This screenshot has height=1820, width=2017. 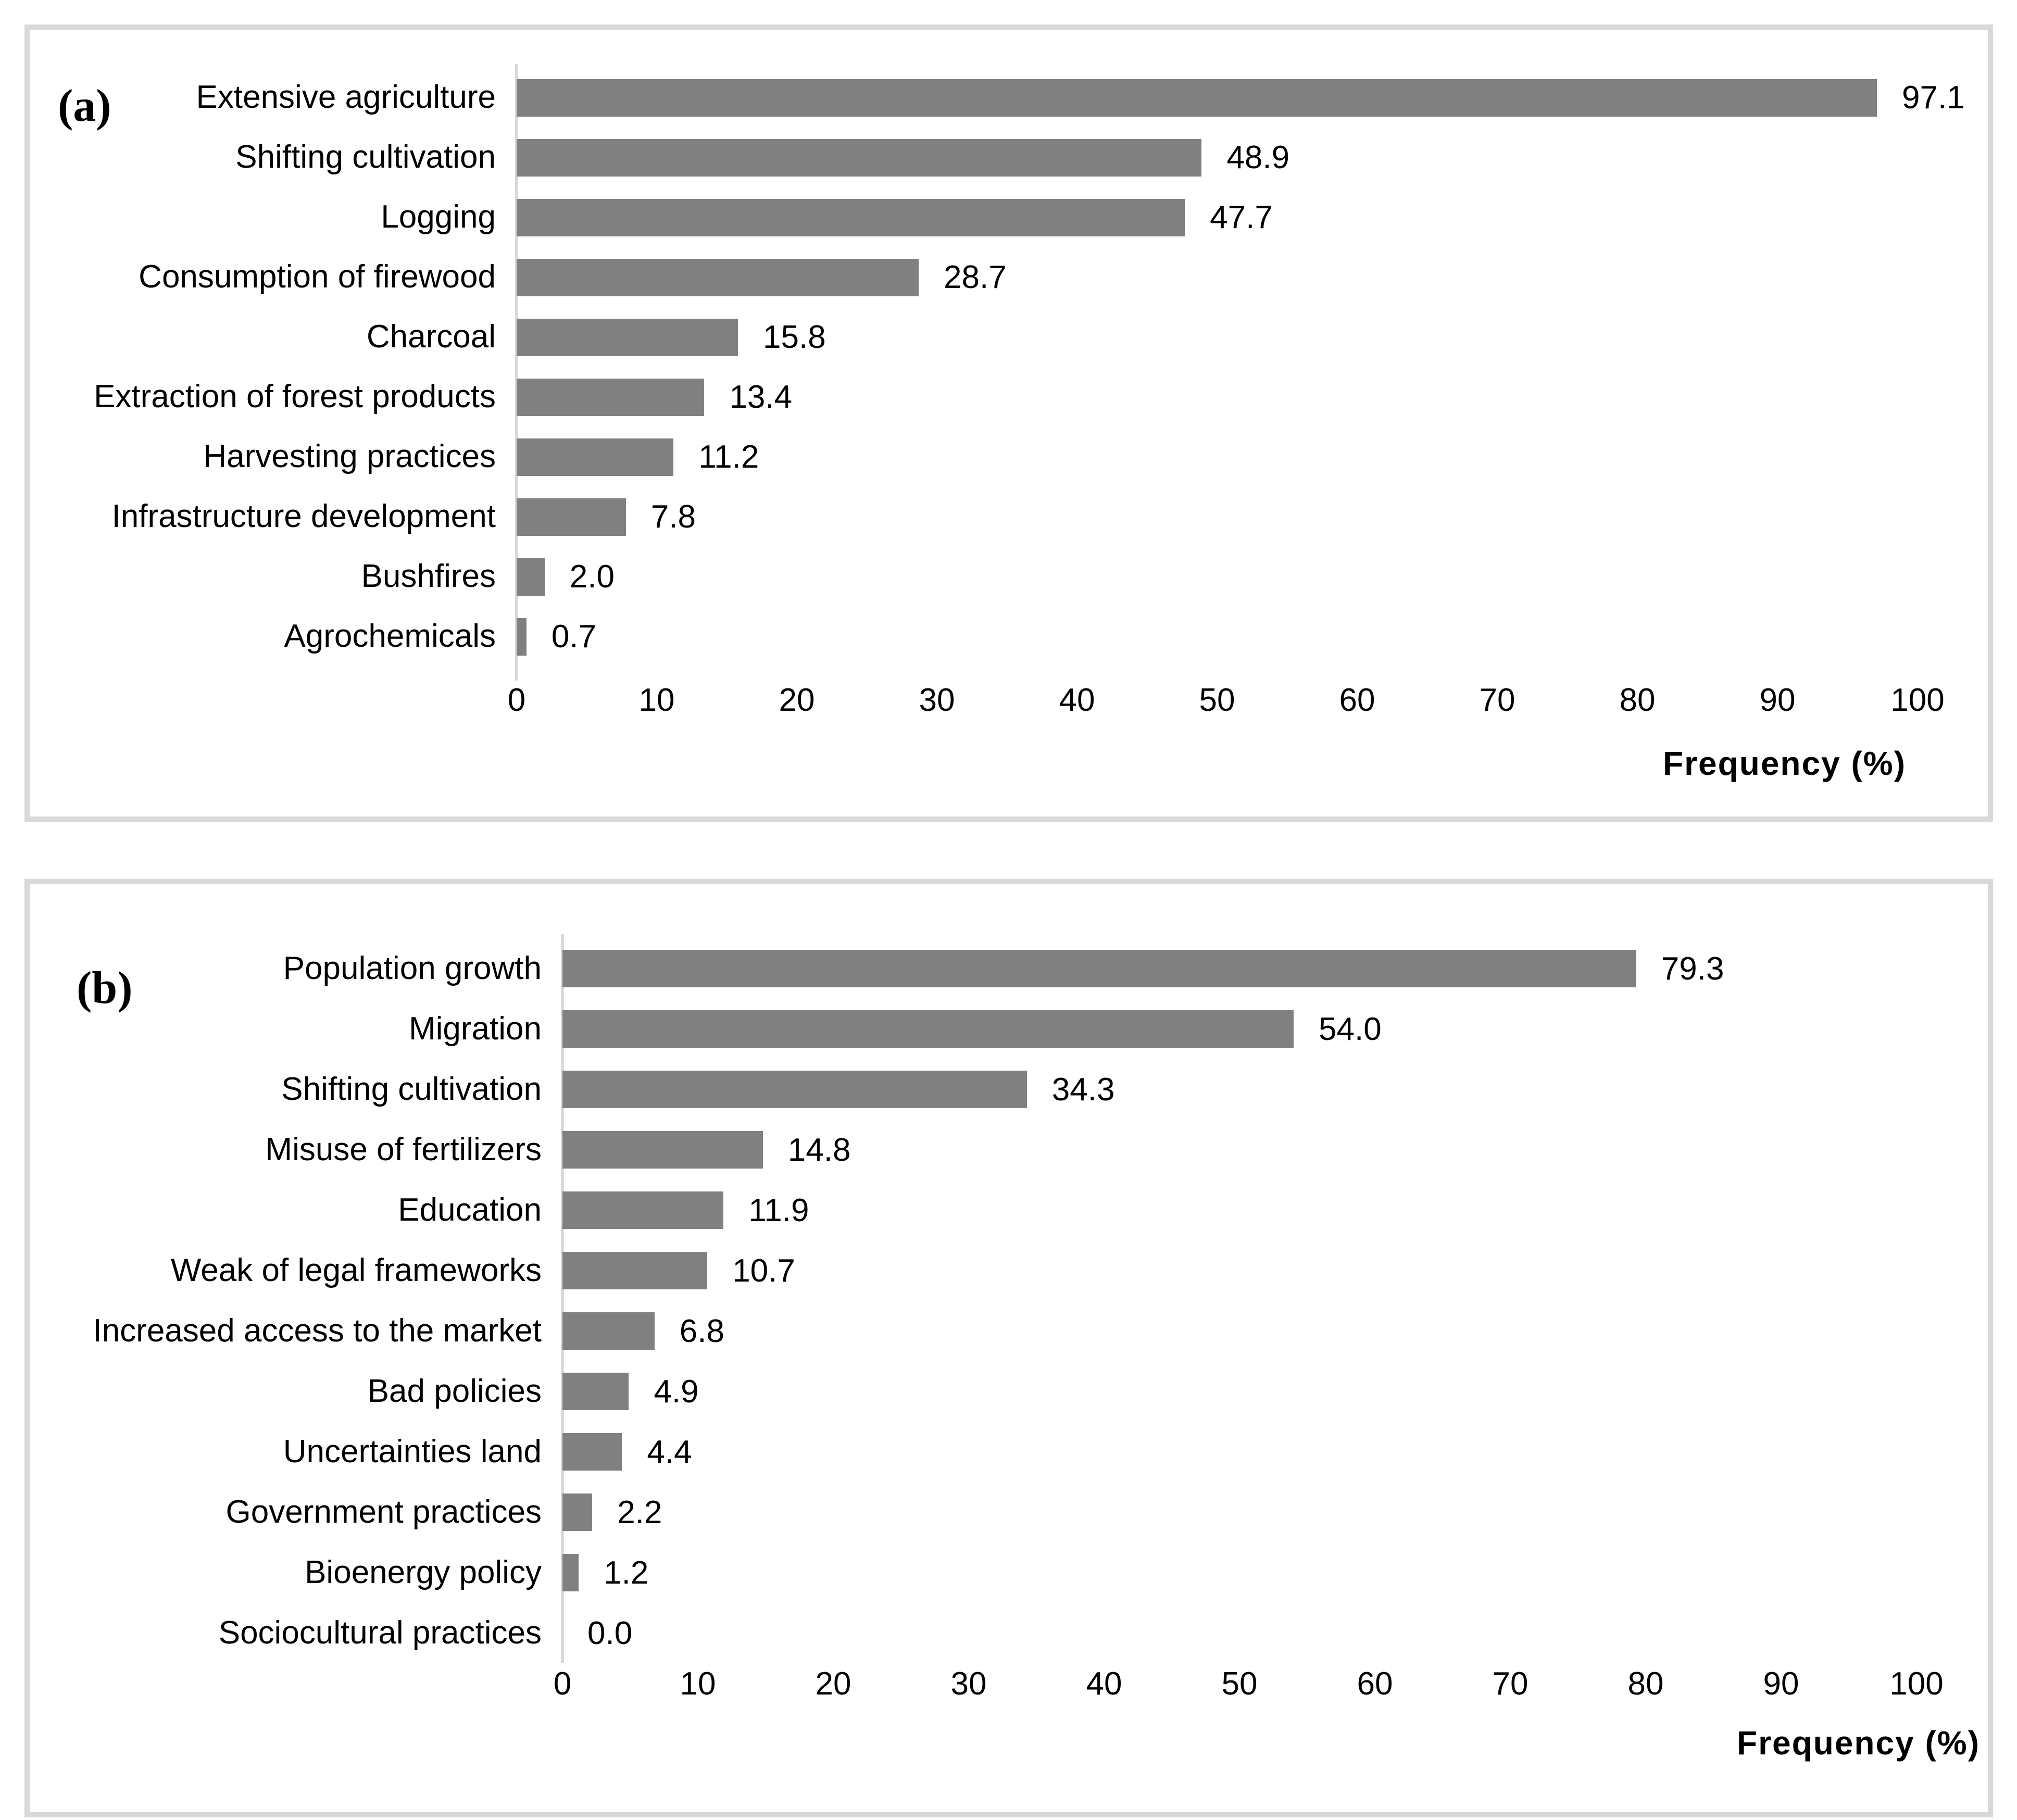 What do you see at coordinates (1077, 700) in the screenshot?
I see `tick-label: 40` at bounding box center [1077, 700].